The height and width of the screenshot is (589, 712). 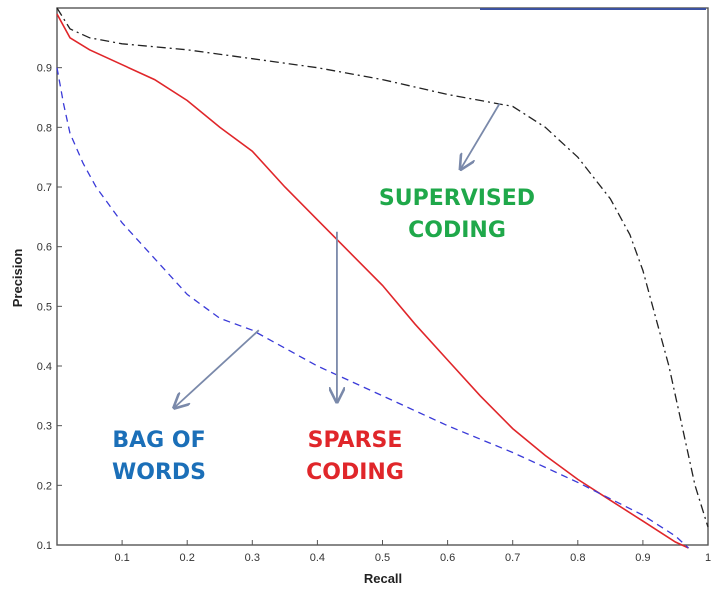 What do you see at coordinates (159, 472) in the screenshot?
I see `annotation-label-bow: WORDS` at bounding box center [159, 472].